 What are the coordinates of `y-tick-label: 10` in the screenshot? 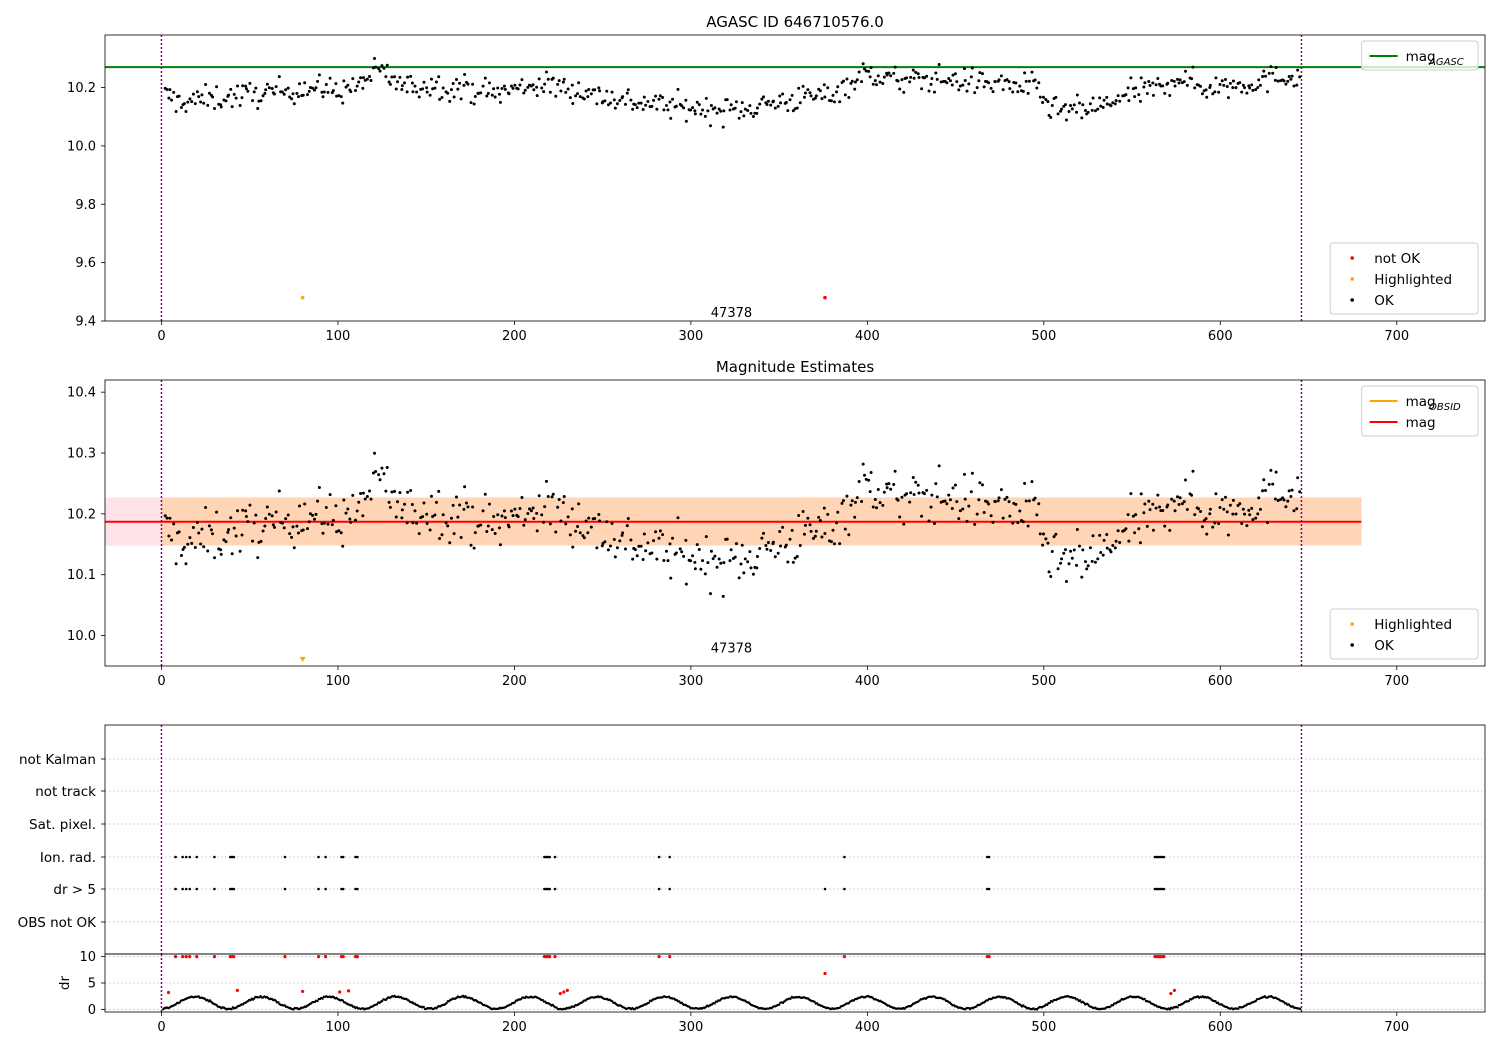 It's located at (87, 957).